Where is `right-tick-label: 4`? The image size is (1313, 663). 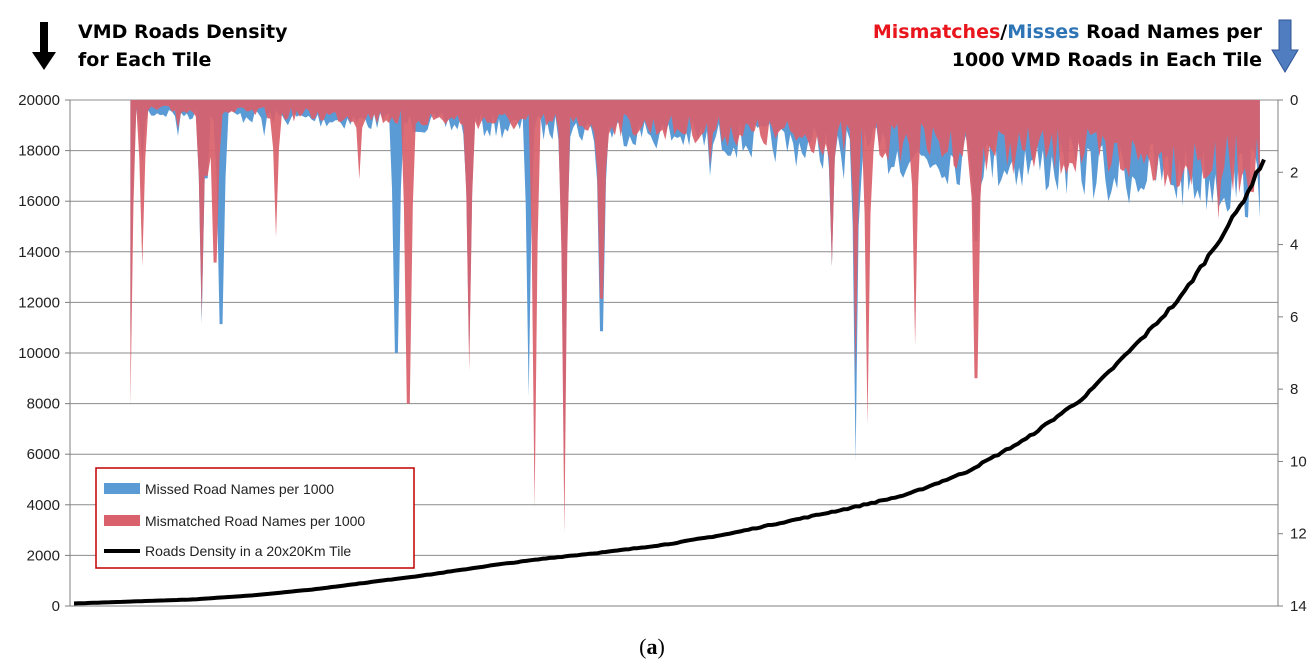
right-tick-label: 4 is located at coordinates (1294, 245).